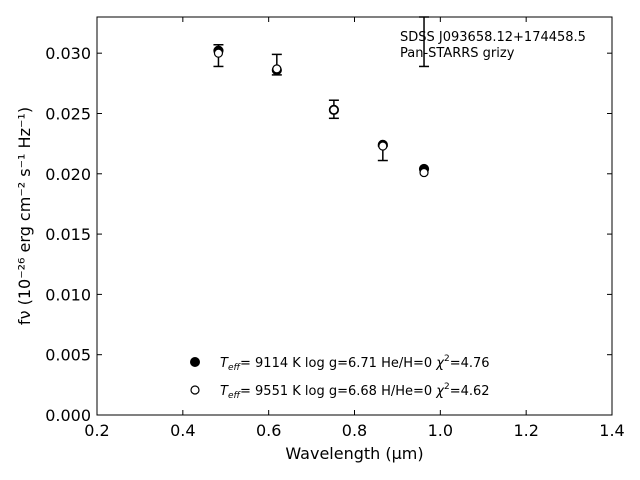 The width and height of the screenshot is (640, 480). What do you see at coordinates (68, 294) in the screenshot?
I see `y-tick-label: 0.010` at bounding box center [68, 294].